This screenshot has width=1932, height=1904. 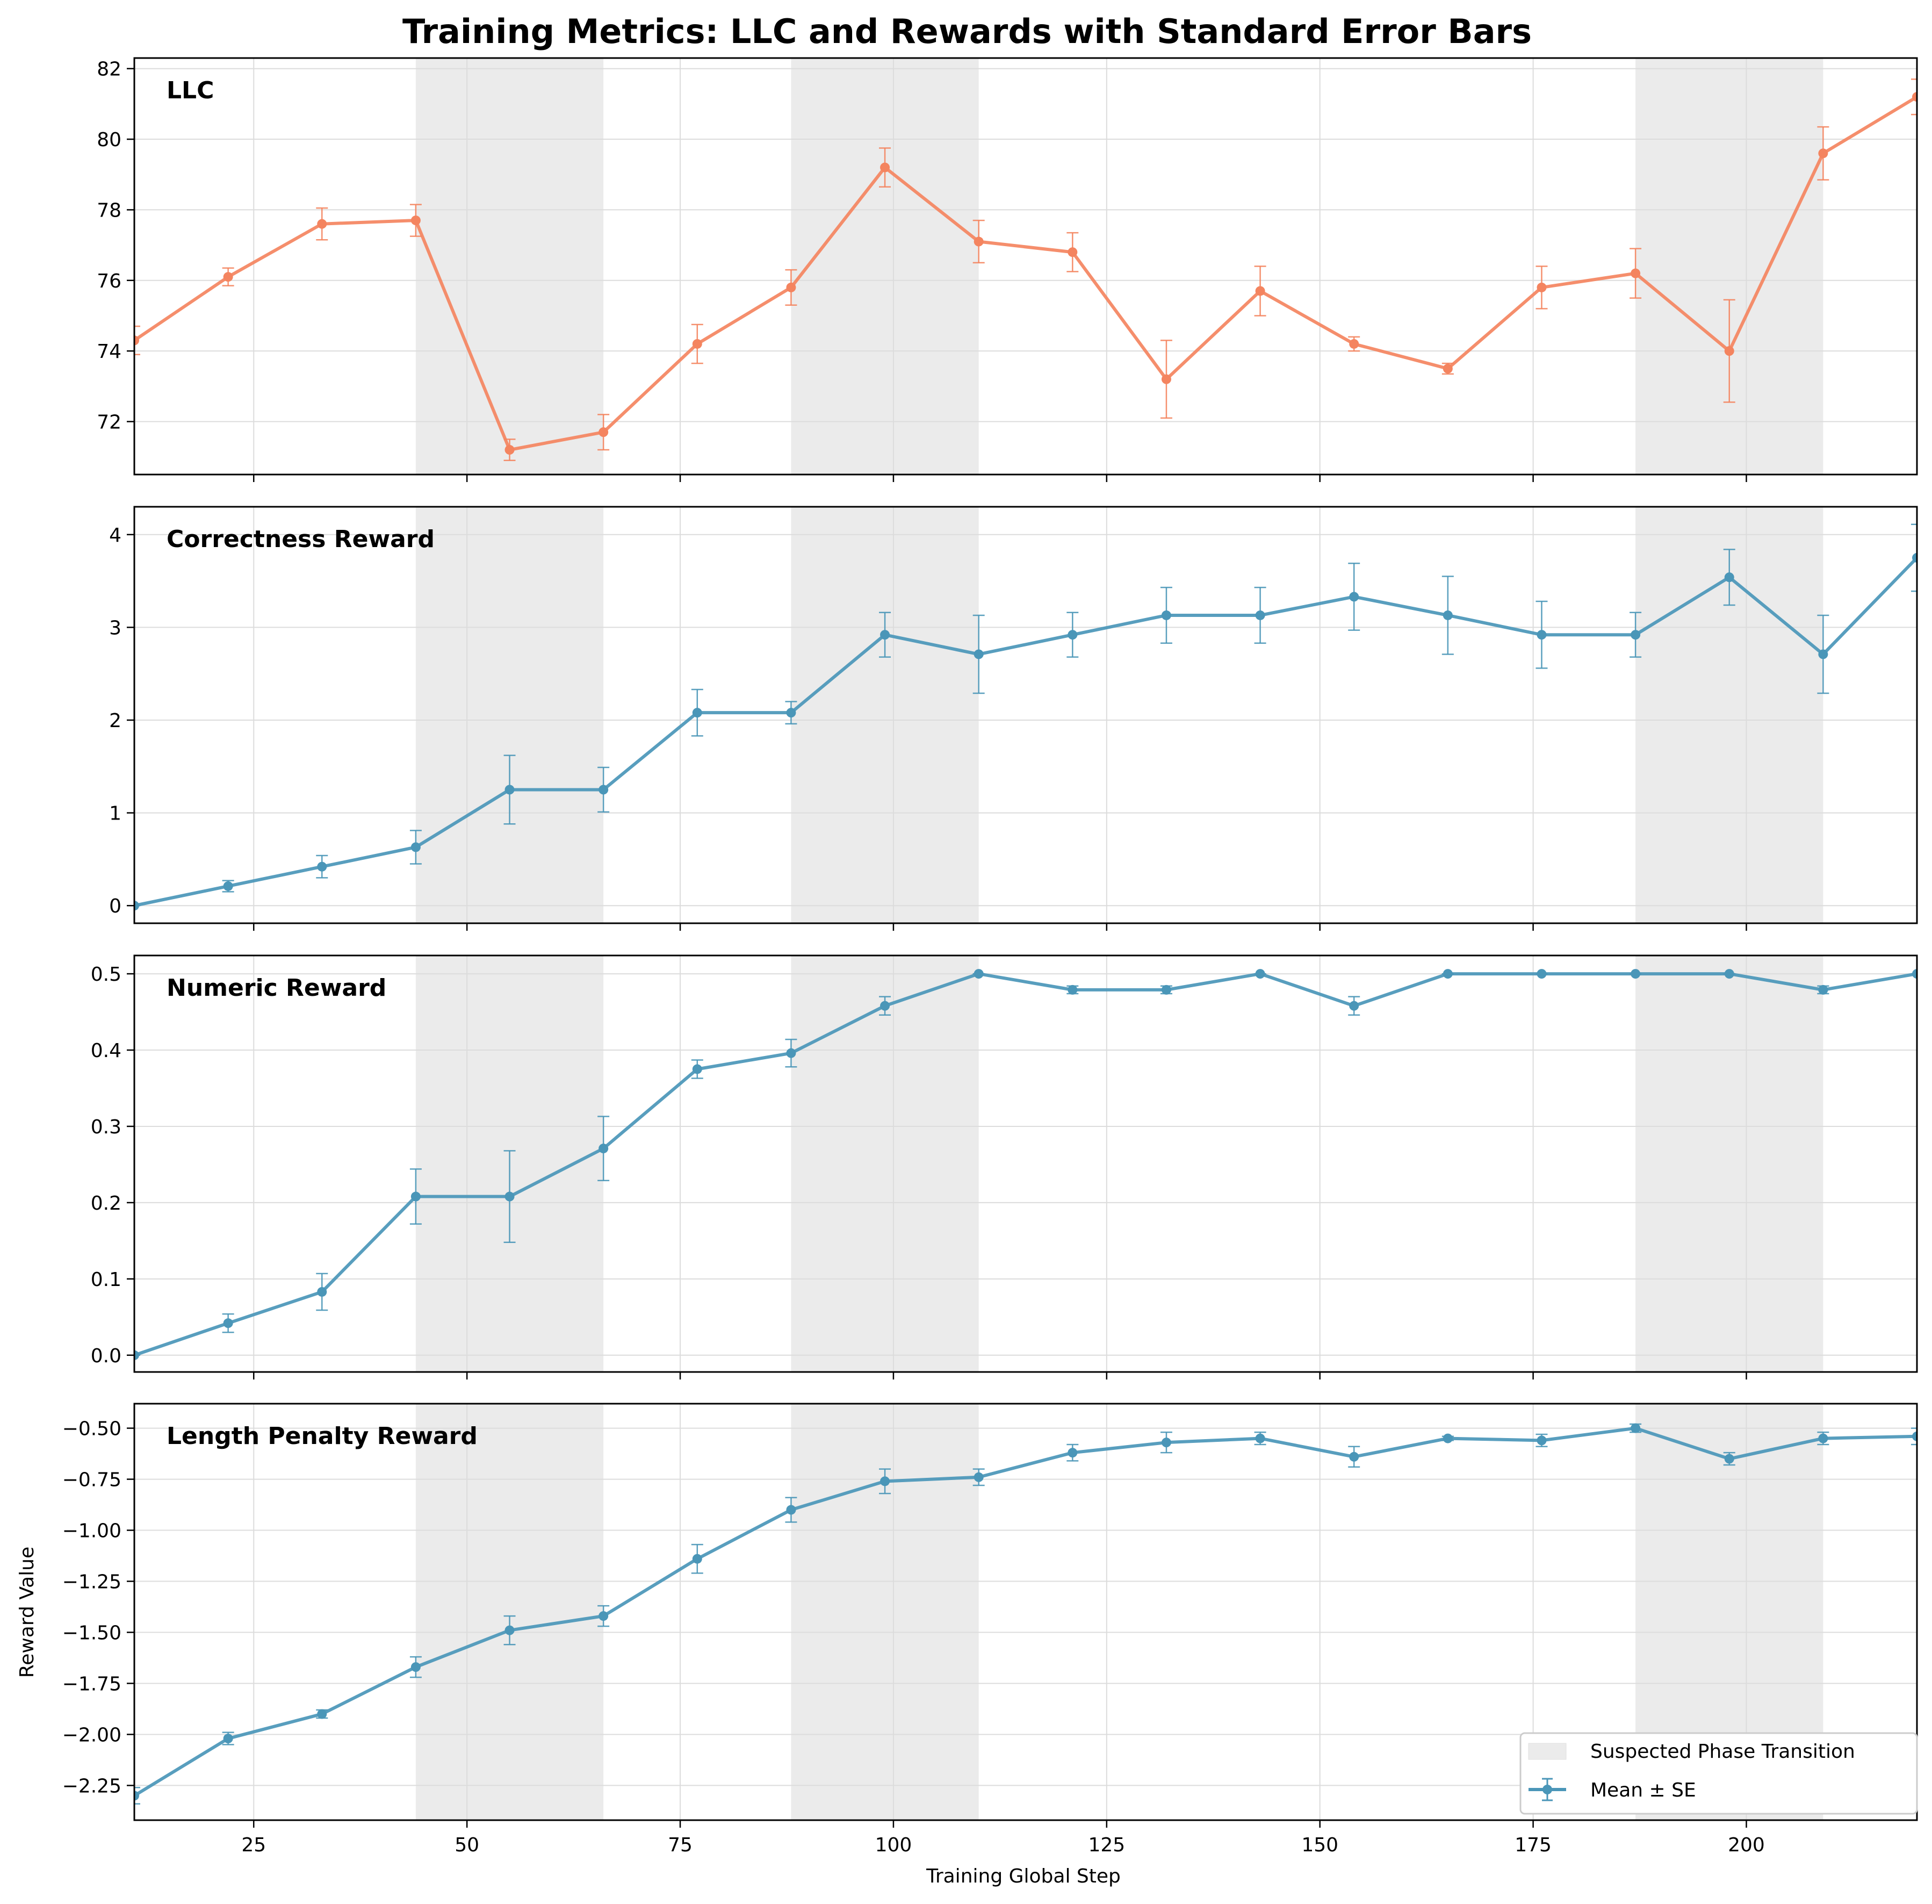 I want to click on legend-marker-swatch, so click(x=1547, y=1789).